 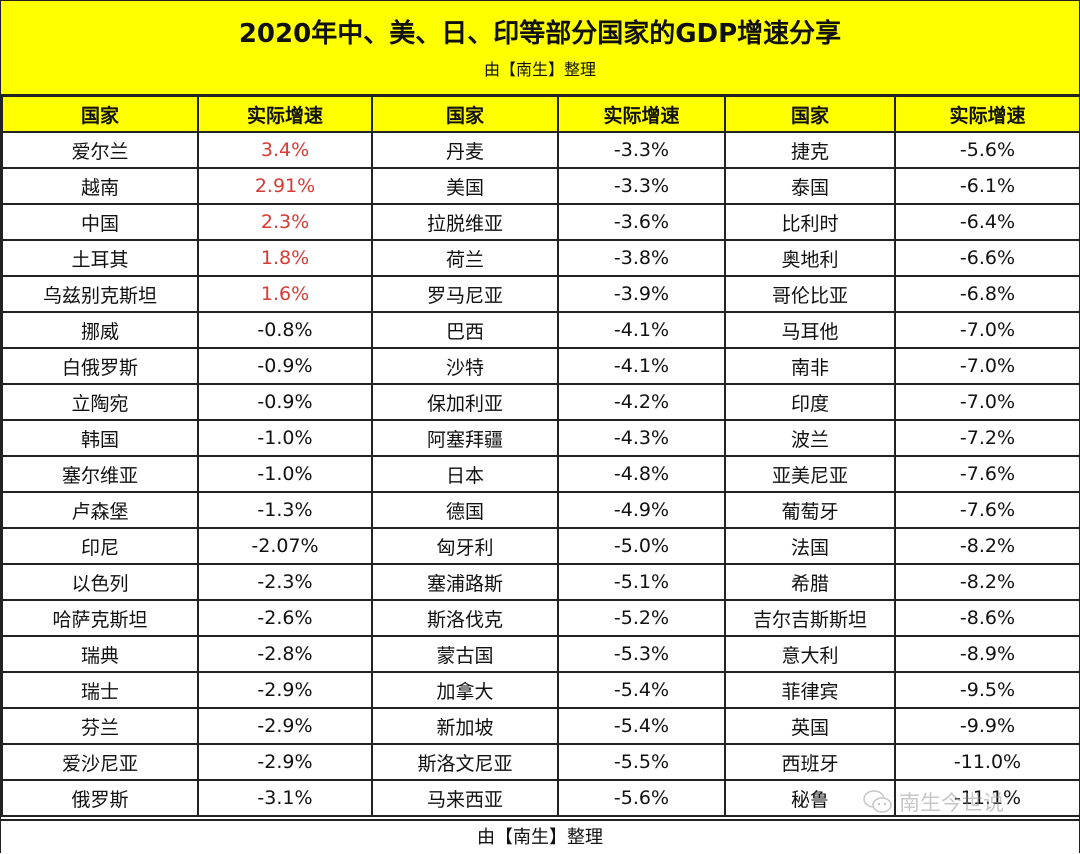 What do you see at coordinates (987, 186) in the screenshot?
I see `growth-cell: -6.1%` at bounding box center [987, 186].